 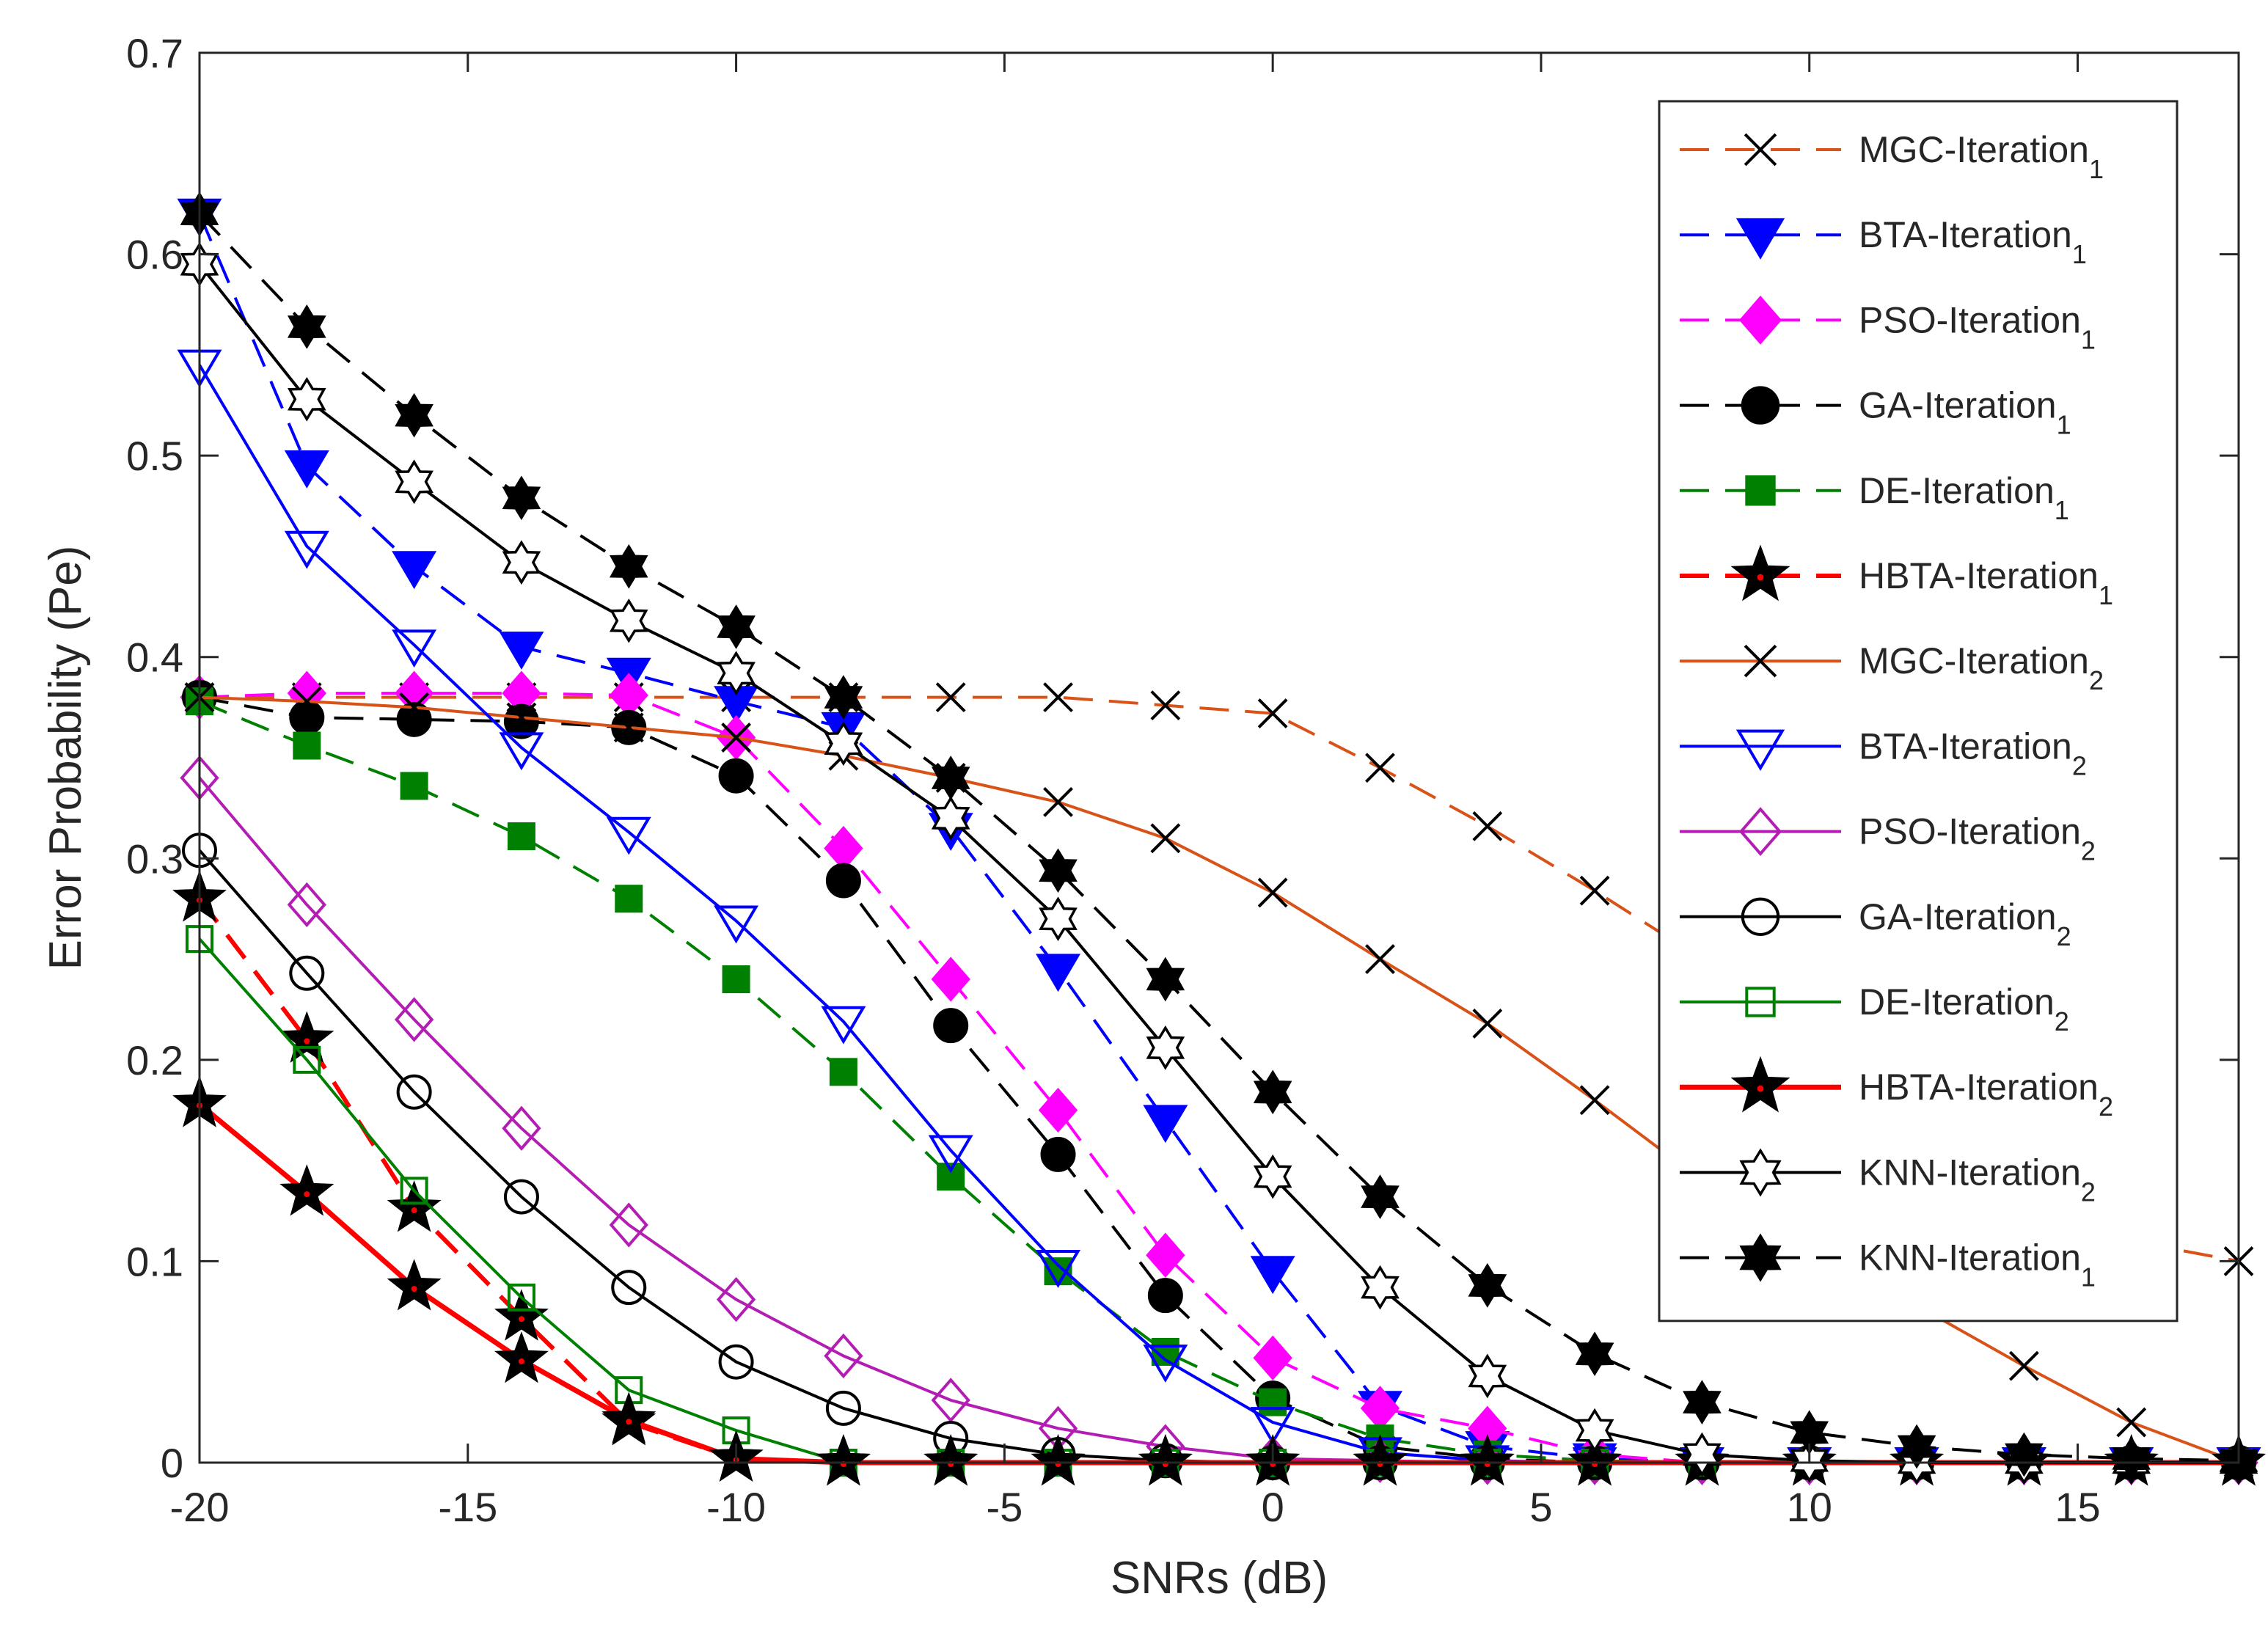 I want to click on y-tick-label: 0.6, so click(x=154, y=255).